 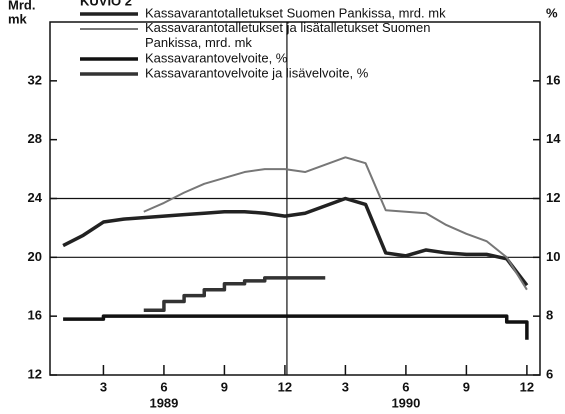 I want to click on y2-tick-label: 8, so click(x=549, y=315).